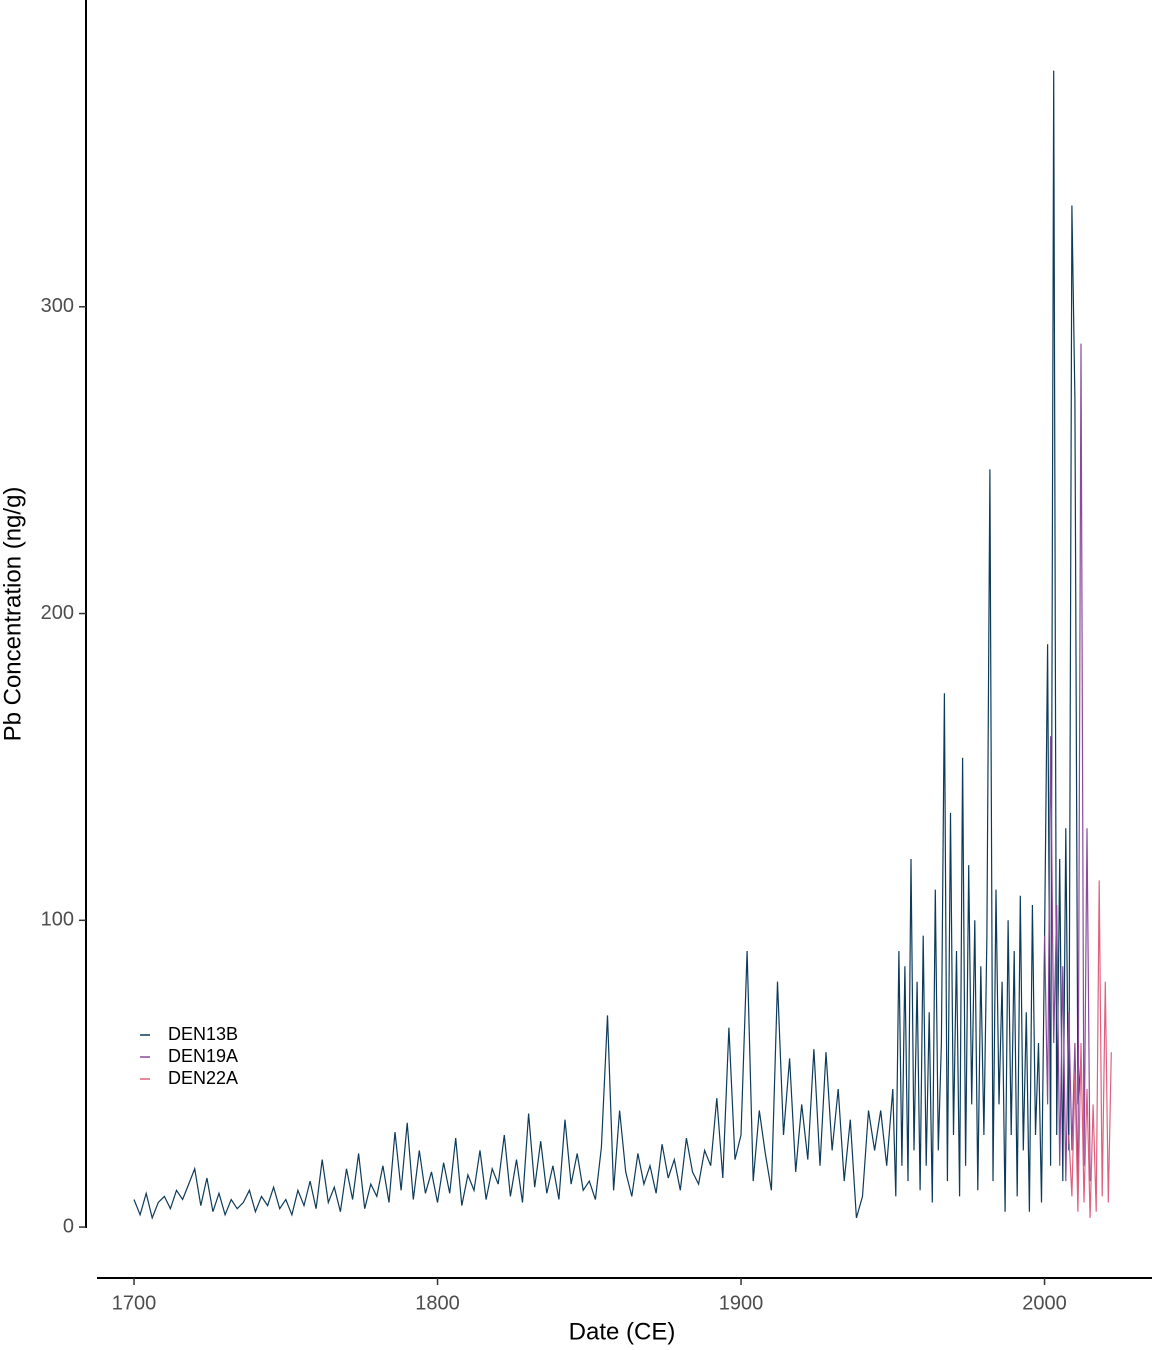 This screenshot has width=1152, height=1350. Describe the element at coordinates (1044, 1303) in the screenshot. I see `x-tick-label: 2000` at that location.